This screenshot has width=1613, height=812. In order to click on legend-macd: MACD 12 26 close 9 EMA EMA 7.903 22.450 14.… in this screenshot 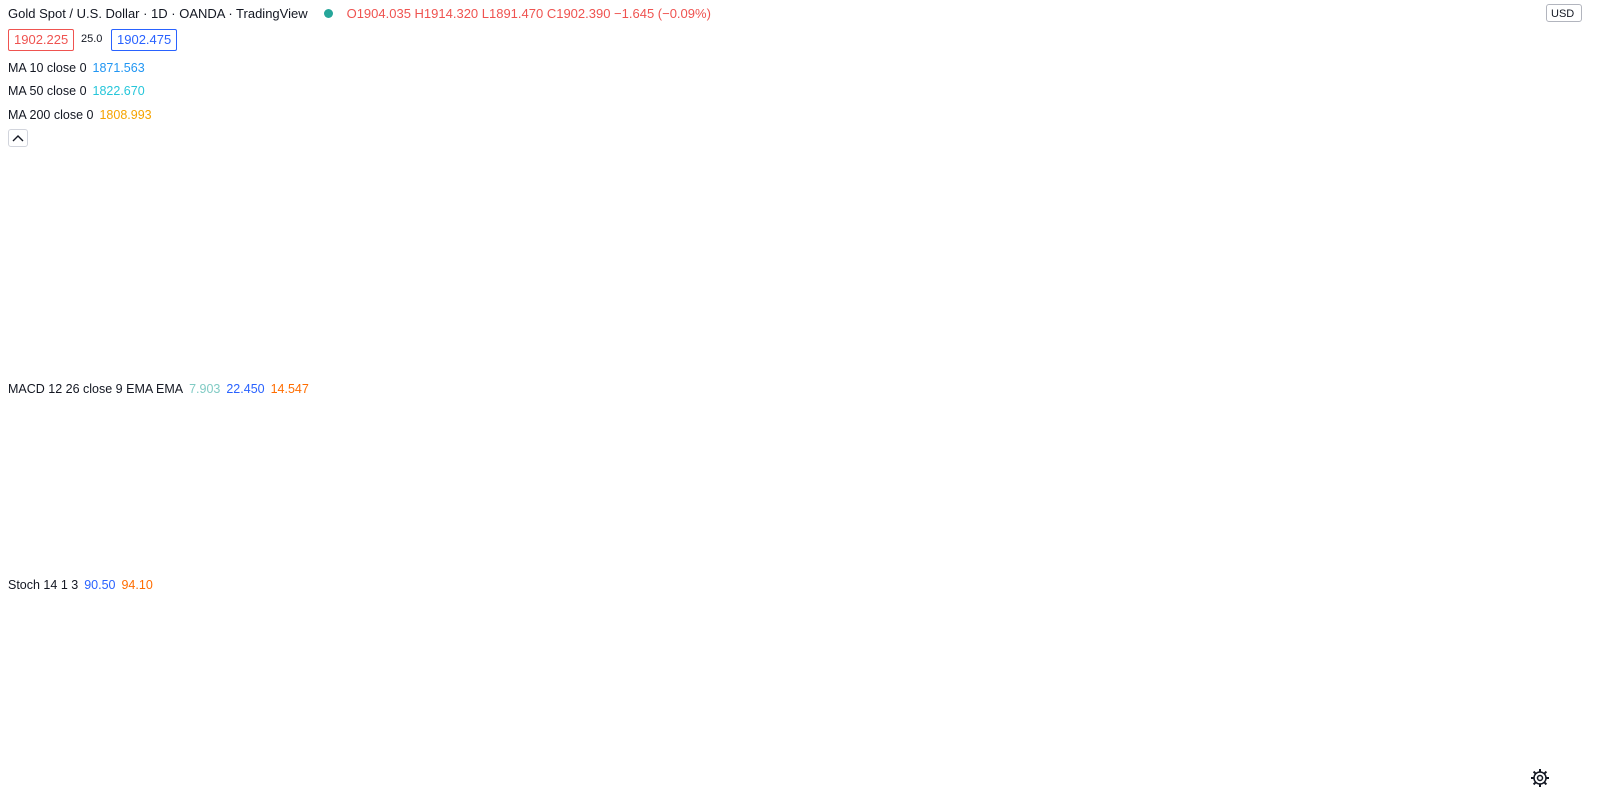, I will do `click(158, 389)`.